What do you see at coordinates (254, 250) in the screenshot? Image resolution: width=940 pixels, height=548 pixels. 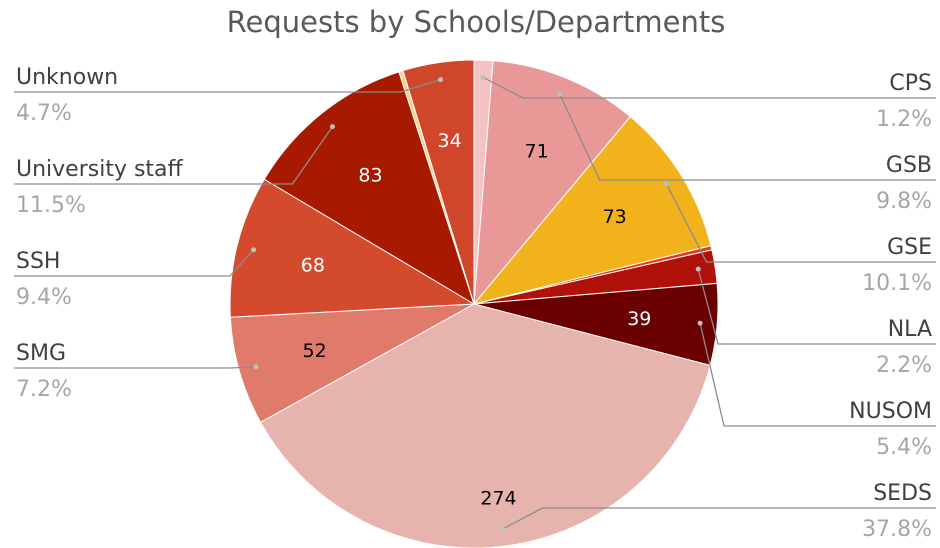 I see `leader-dot-ssh` at bounding box center [254, 250].